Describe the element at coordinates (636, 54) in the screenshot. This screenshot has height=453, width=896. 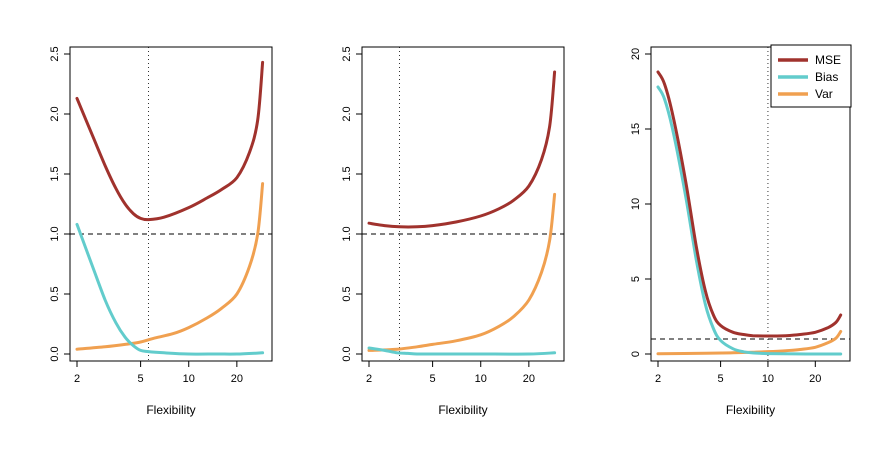
I see `y-tick-label: 20` at that location.